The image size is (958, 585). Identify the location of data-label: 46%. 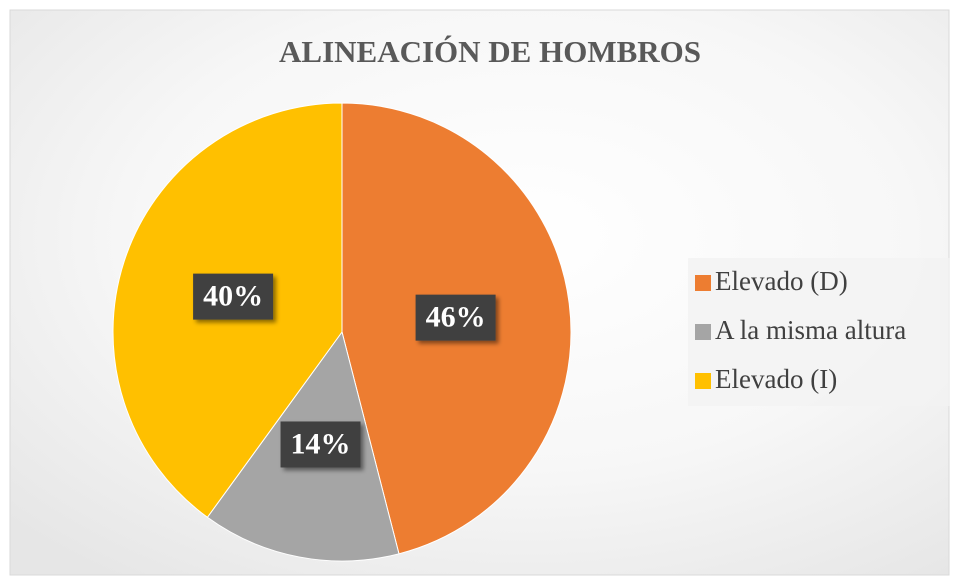
(456, 317).